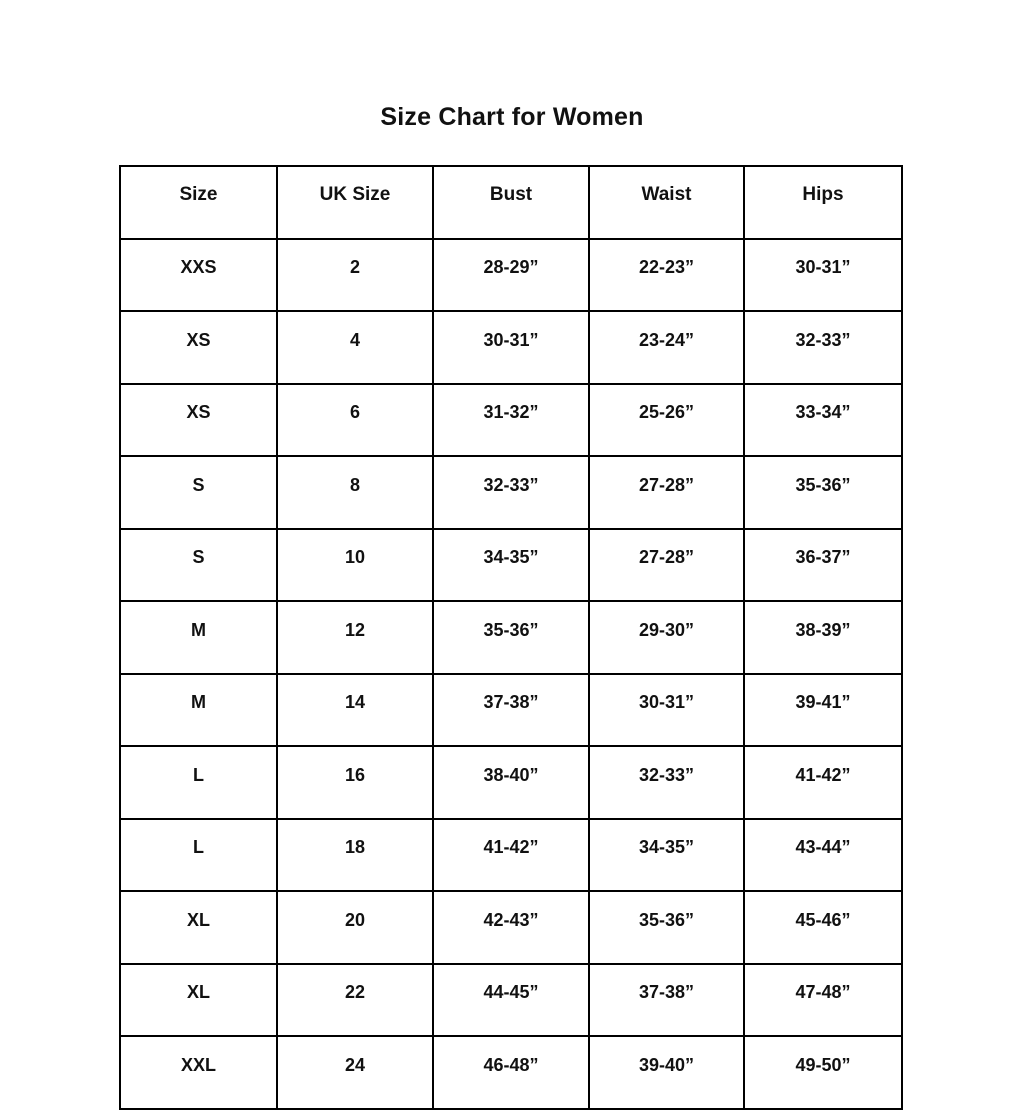 This screenshot has height=1110, width=1024. Describe the element at coordinates (823, 709) in the screenshot. I see `cell-hips: 39-41”` at that location.